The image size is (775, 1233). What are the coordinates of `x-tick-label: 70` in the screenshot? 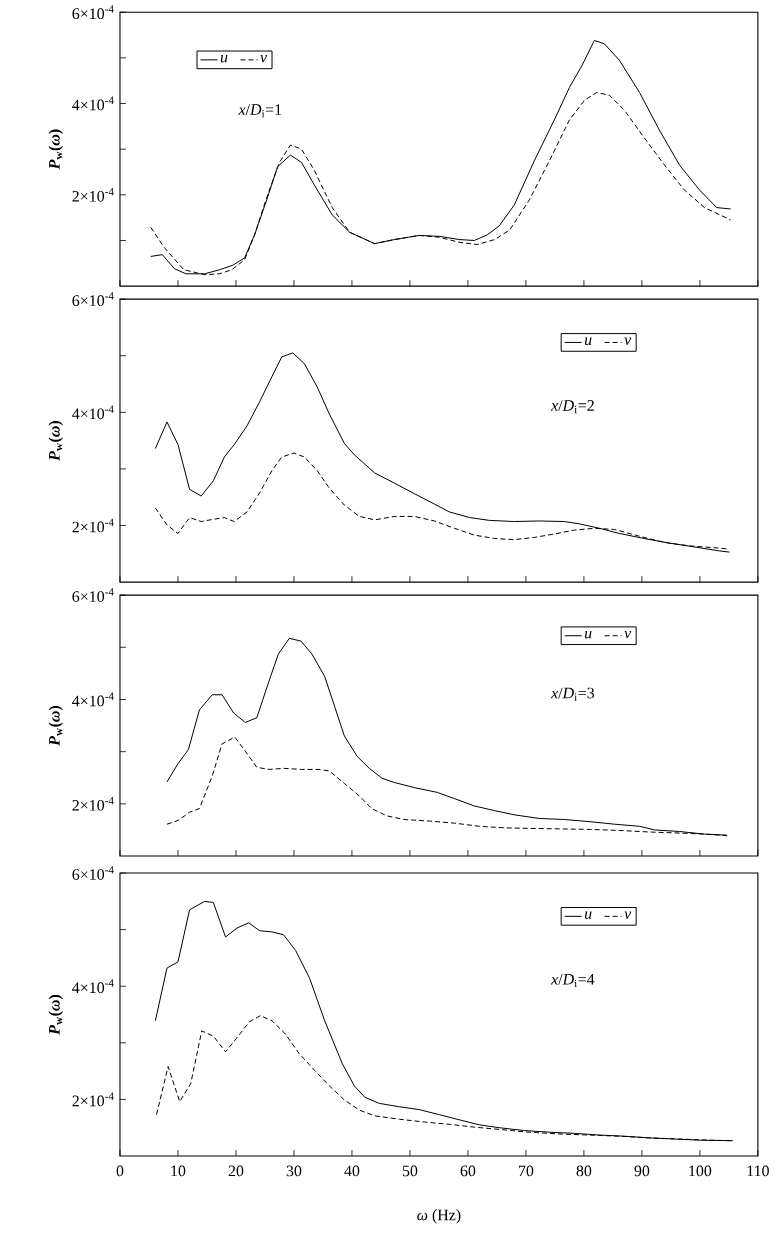 It's located at (526, 1171).